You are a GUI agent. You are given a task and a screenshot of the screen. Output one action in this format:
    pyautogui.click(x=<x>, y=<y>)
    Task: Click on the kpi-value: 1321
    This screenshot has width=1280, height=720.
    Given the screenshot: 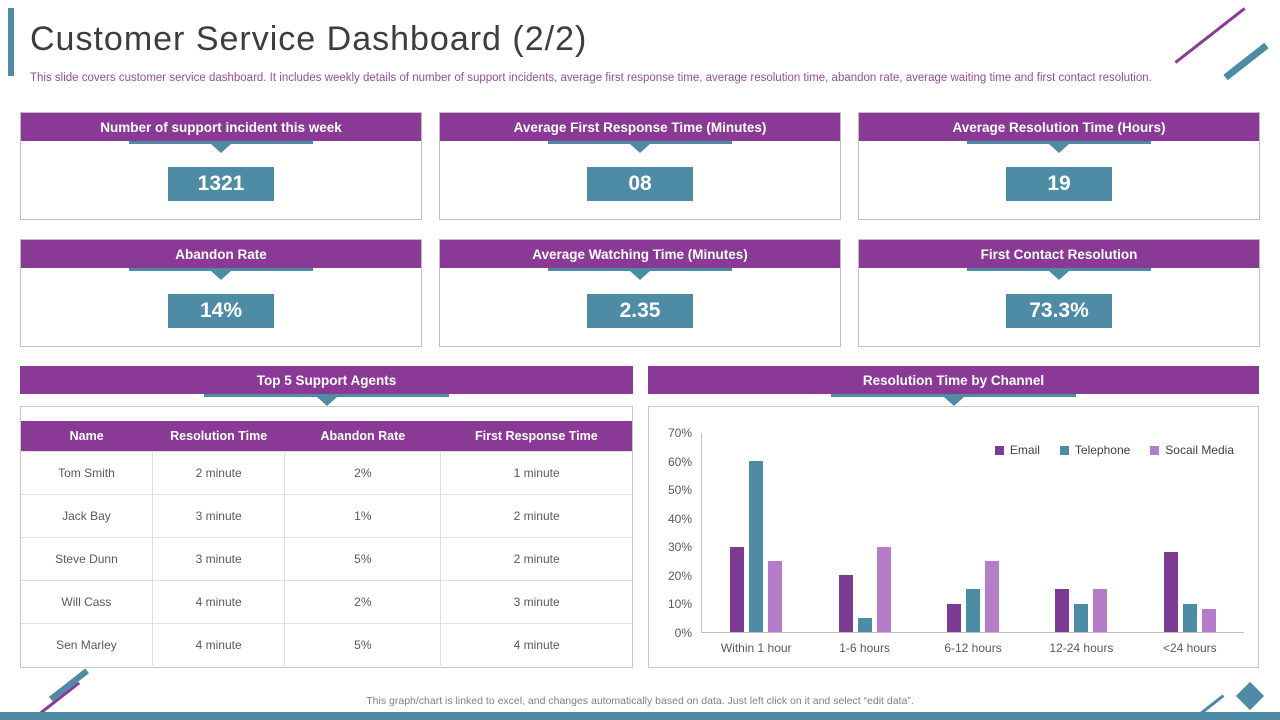 What is the action you would take?
    pyautogui.click(x=221, y=184)
    